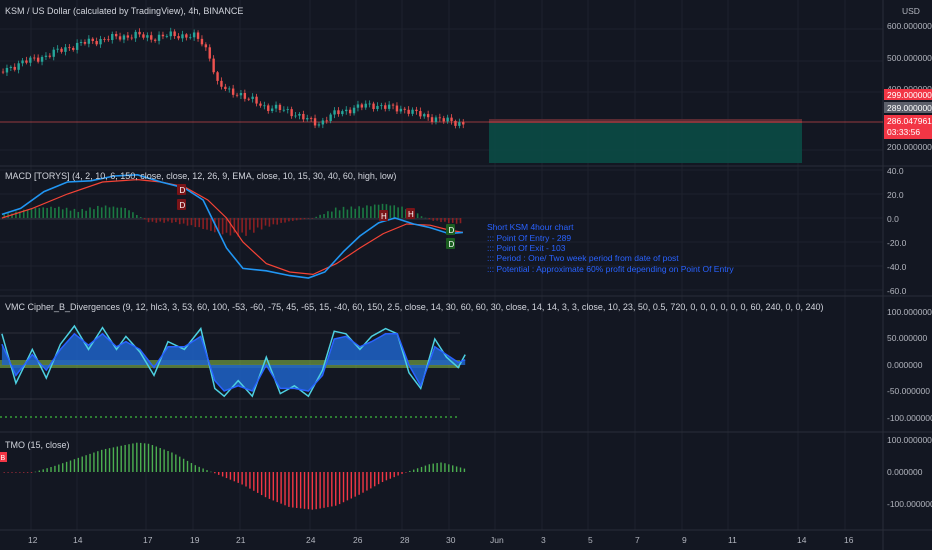 This screenshot has height=550, width=932. I want to click on marker-d3: D, so click(452, 230).